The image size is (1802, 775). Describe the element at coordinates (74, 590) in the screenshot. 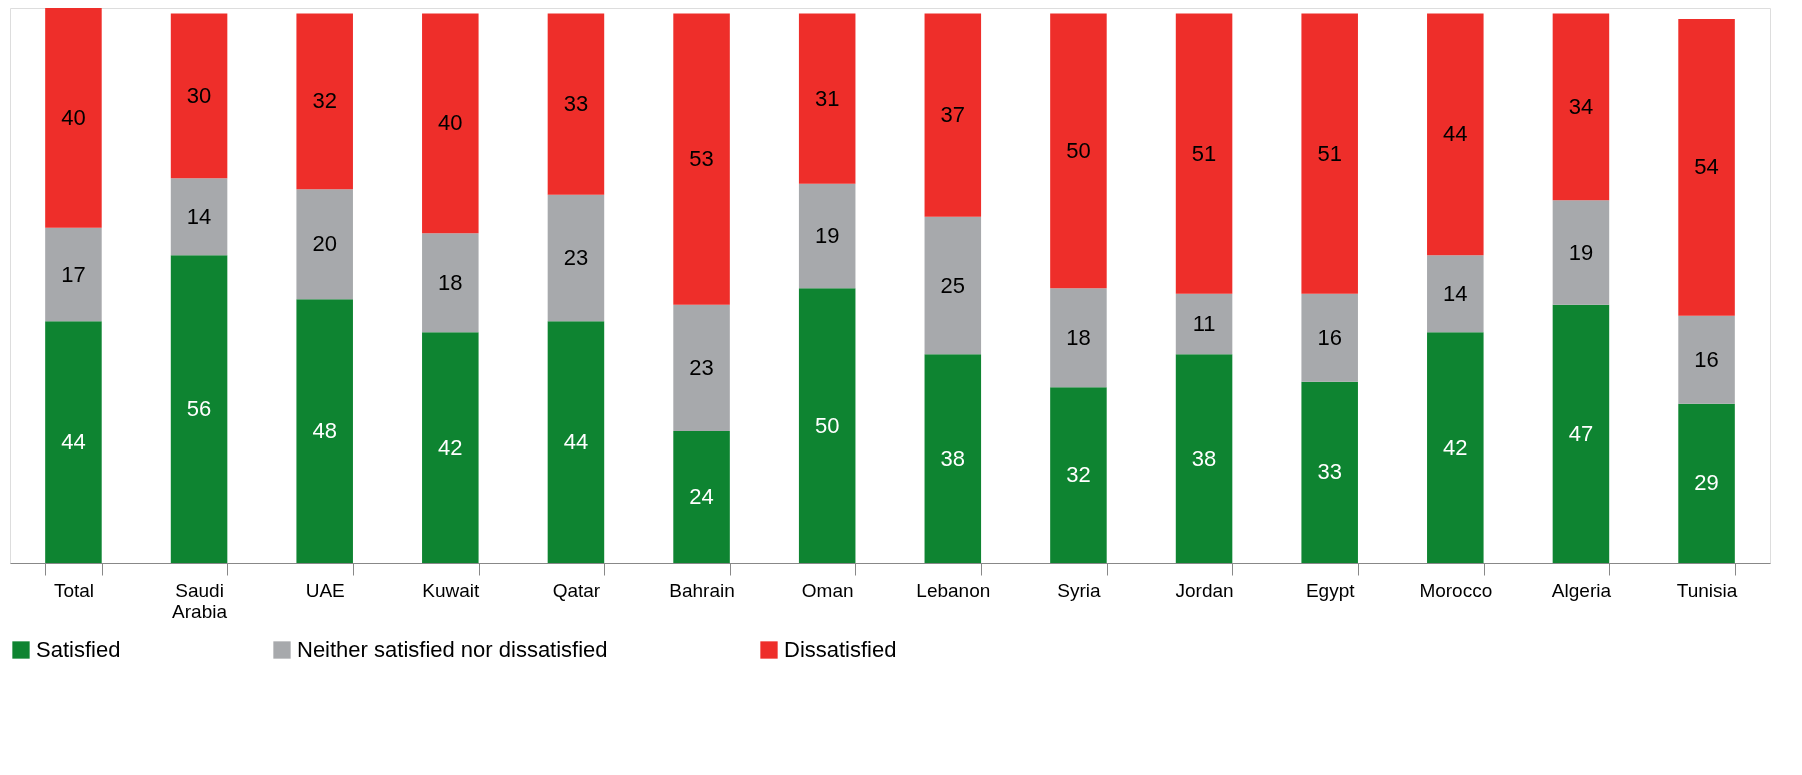

I see `x-tick-label: Total` at that location.